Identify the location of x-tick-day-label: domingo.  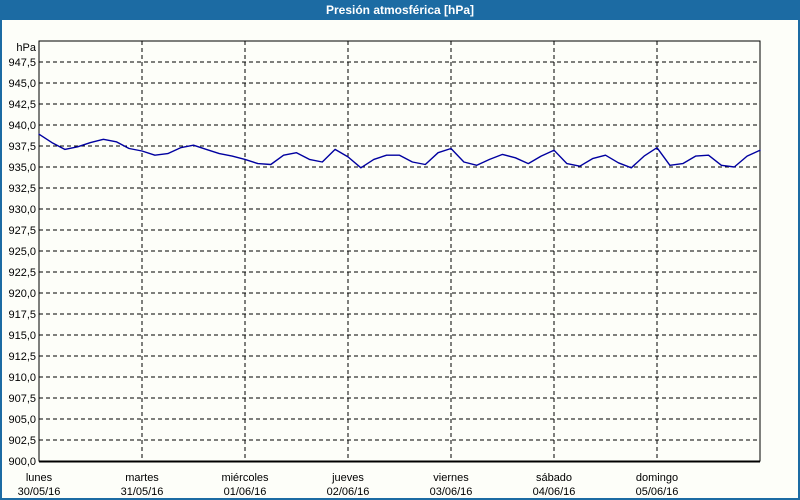
(657, 478).